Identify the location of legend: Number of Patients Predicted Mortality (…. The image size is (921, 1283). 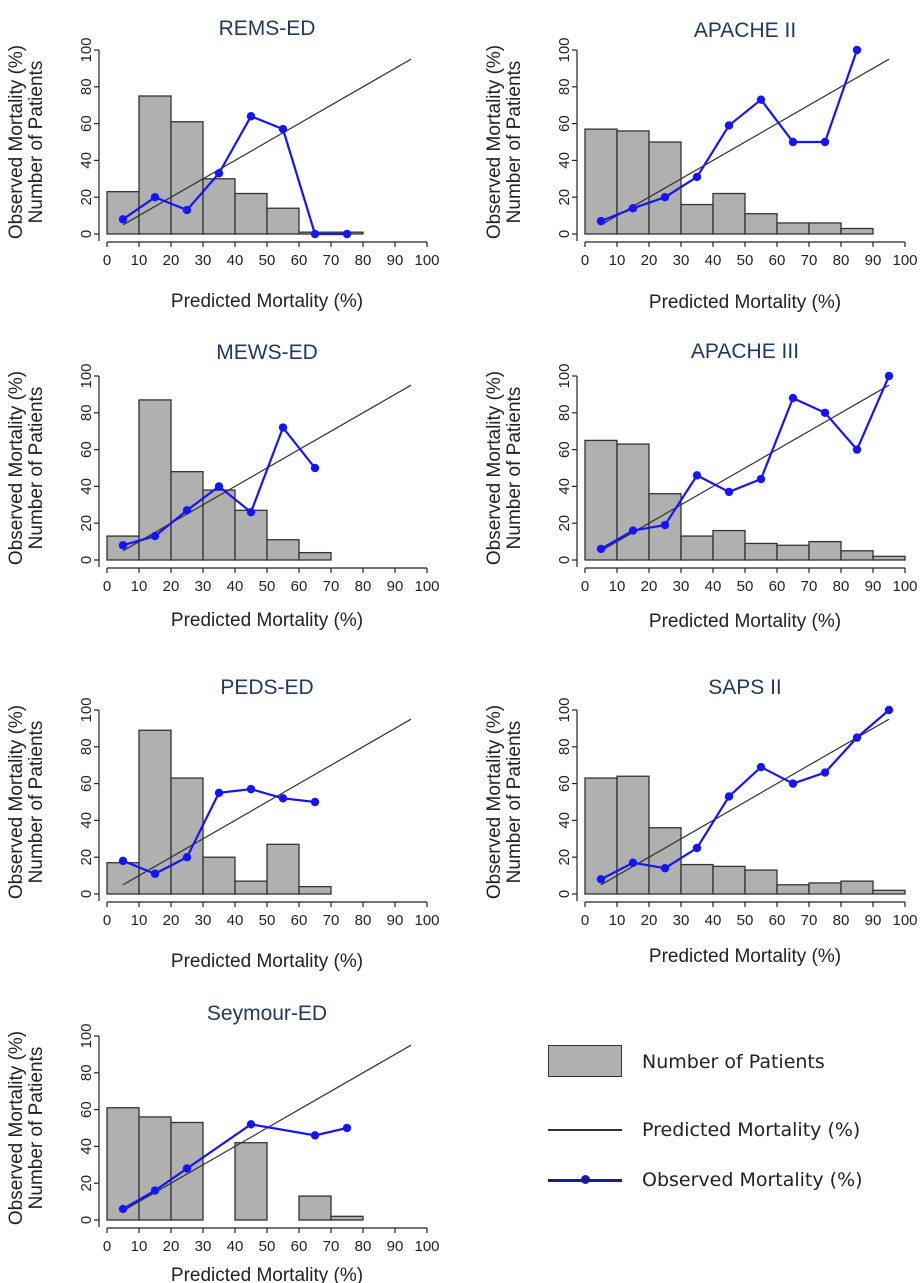
(728, 1130).